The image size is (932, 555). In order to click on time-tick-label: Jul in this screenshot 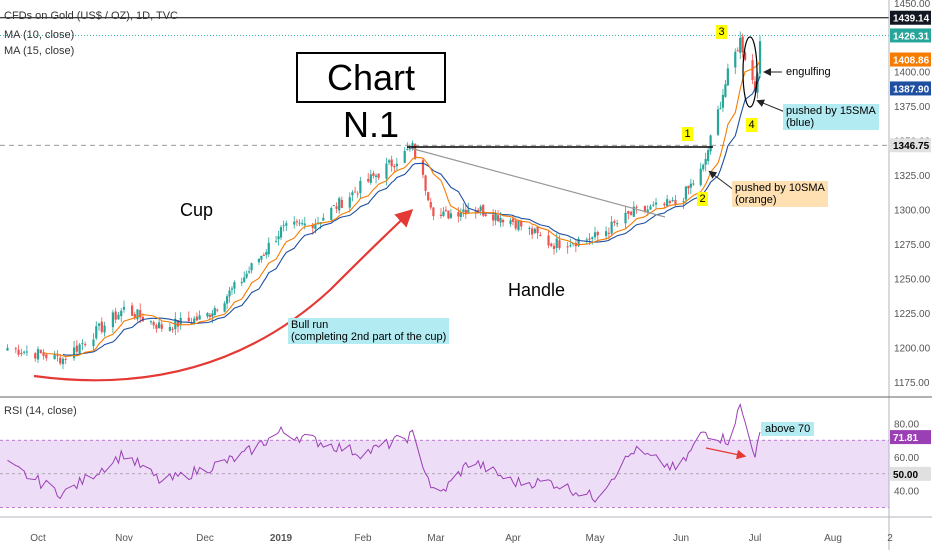, I will do `click(755, 538)`.